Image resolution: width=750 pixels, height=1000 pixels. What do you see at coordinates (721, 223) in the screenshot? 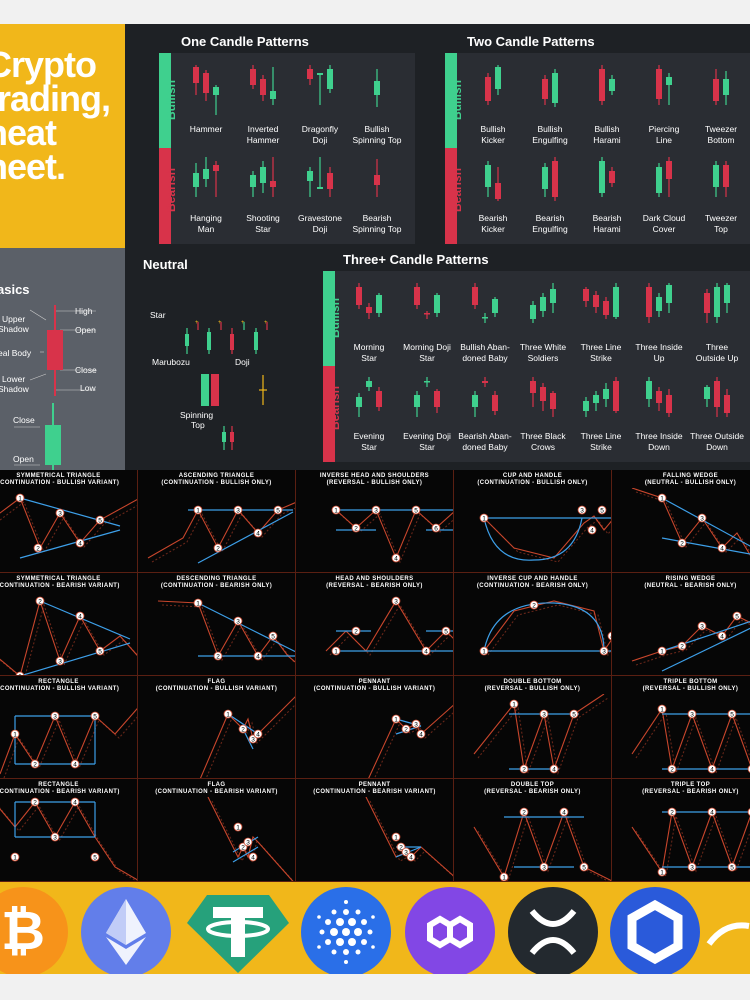
I see `two-candle-bearish-caption: Tweezer Top` at bounding box center [721, 223].